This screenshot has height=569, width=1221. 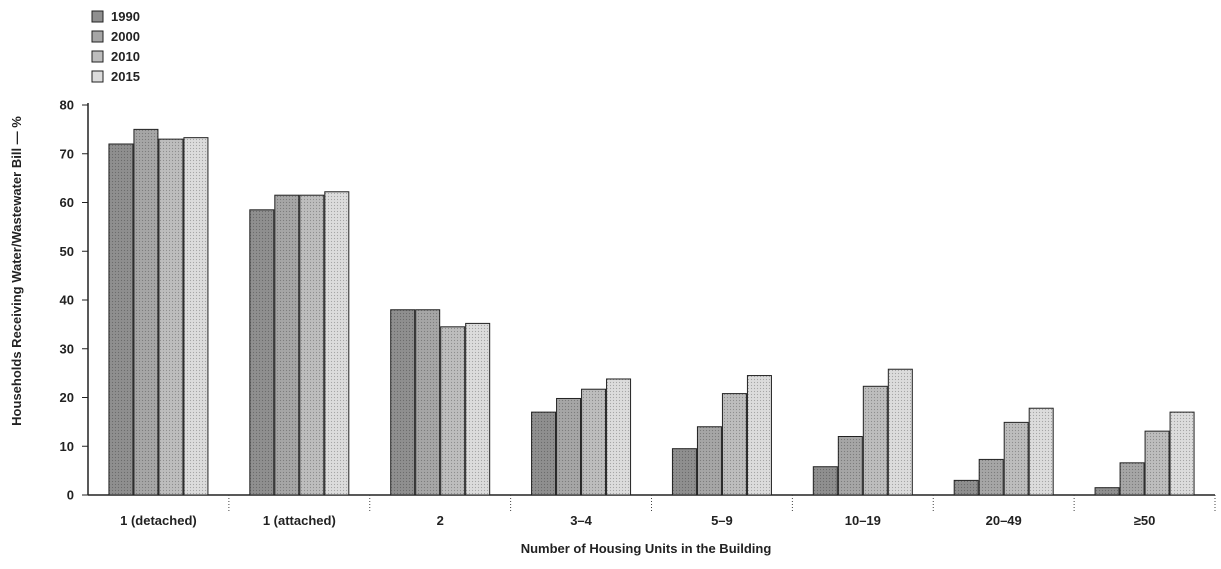 I want to click on x-tick-label: ≥50, so click(x=1145, y=520).